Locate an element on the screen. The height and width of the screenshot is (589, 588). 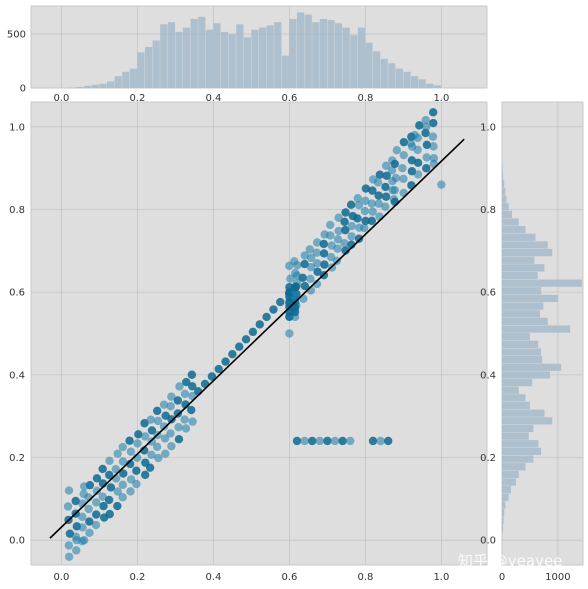
top-x-tick-label: 0.0 is located at coordinates (61, 98).